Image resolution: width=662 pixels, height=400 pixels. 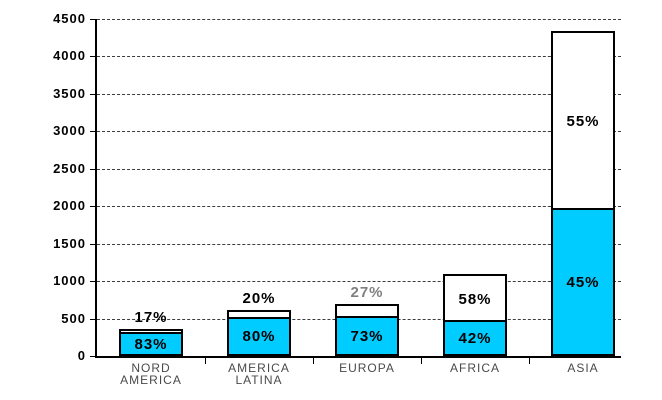 I want to click on bar-segment-urban: 80%, so click(x=259, y=335).